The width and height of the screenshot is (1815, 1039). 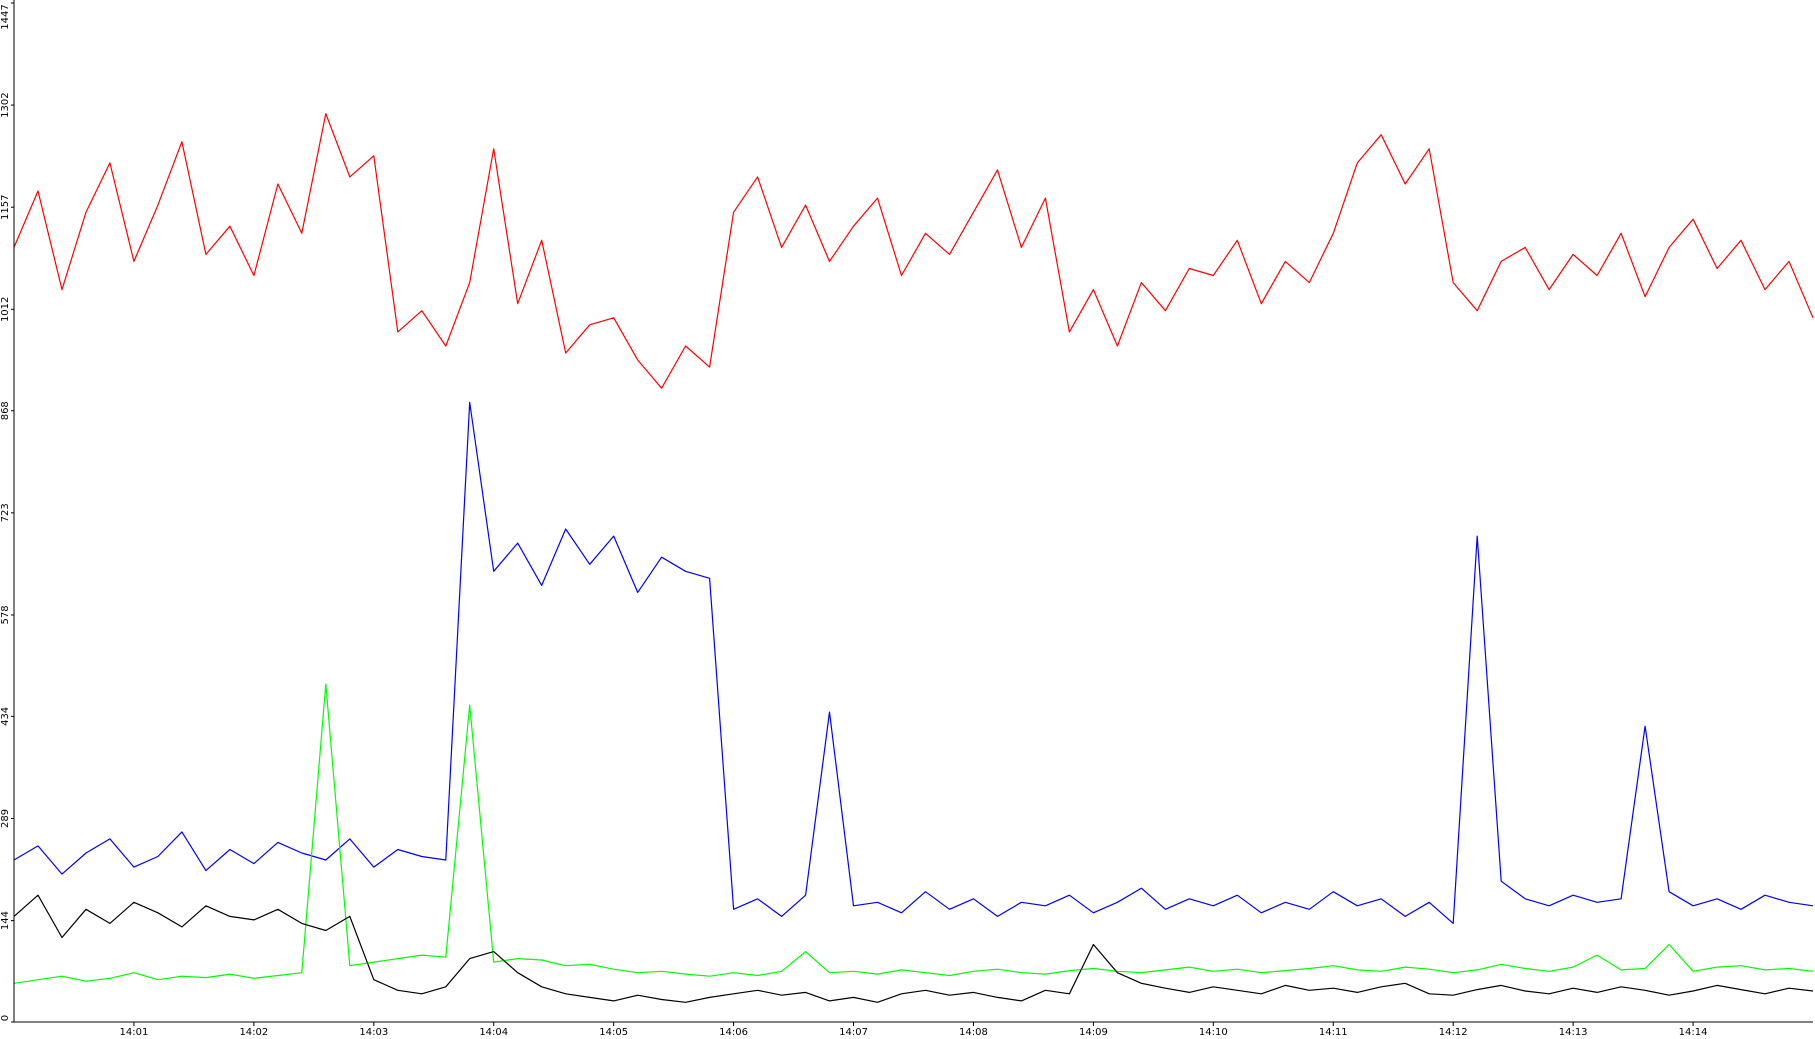 I want to click on x-tick-label: 14:08, so click(x=973, y=1032).